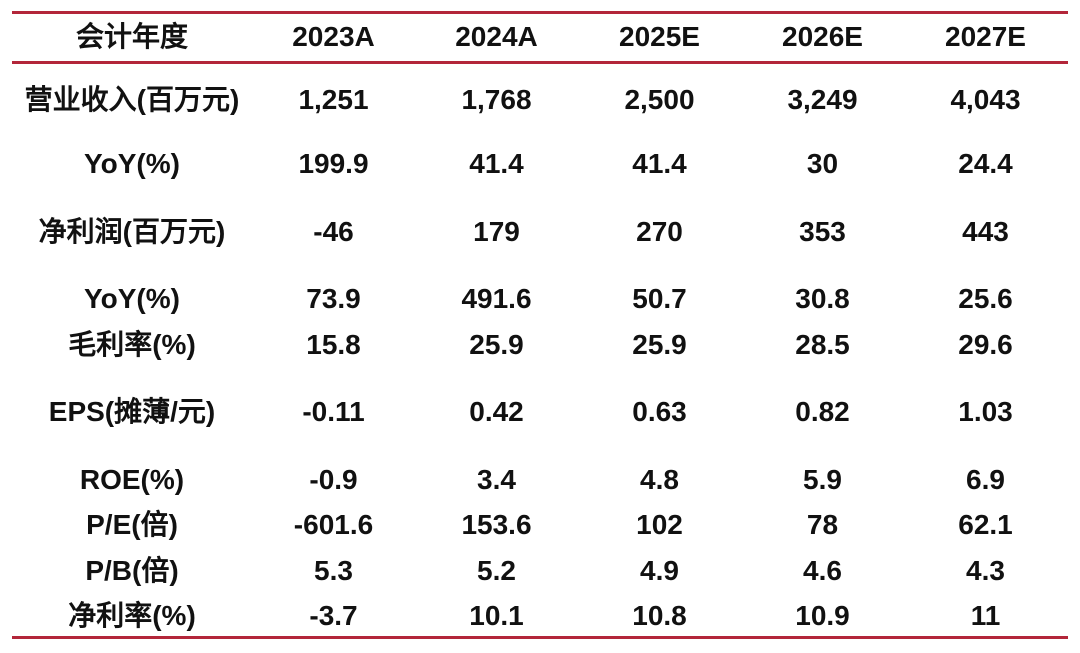 The height and width of the screenshot is (653, 1080). Describe the element at coordinates (132, 344) in the screenshot. I see `row-label: 毛利率(%)` at that location.